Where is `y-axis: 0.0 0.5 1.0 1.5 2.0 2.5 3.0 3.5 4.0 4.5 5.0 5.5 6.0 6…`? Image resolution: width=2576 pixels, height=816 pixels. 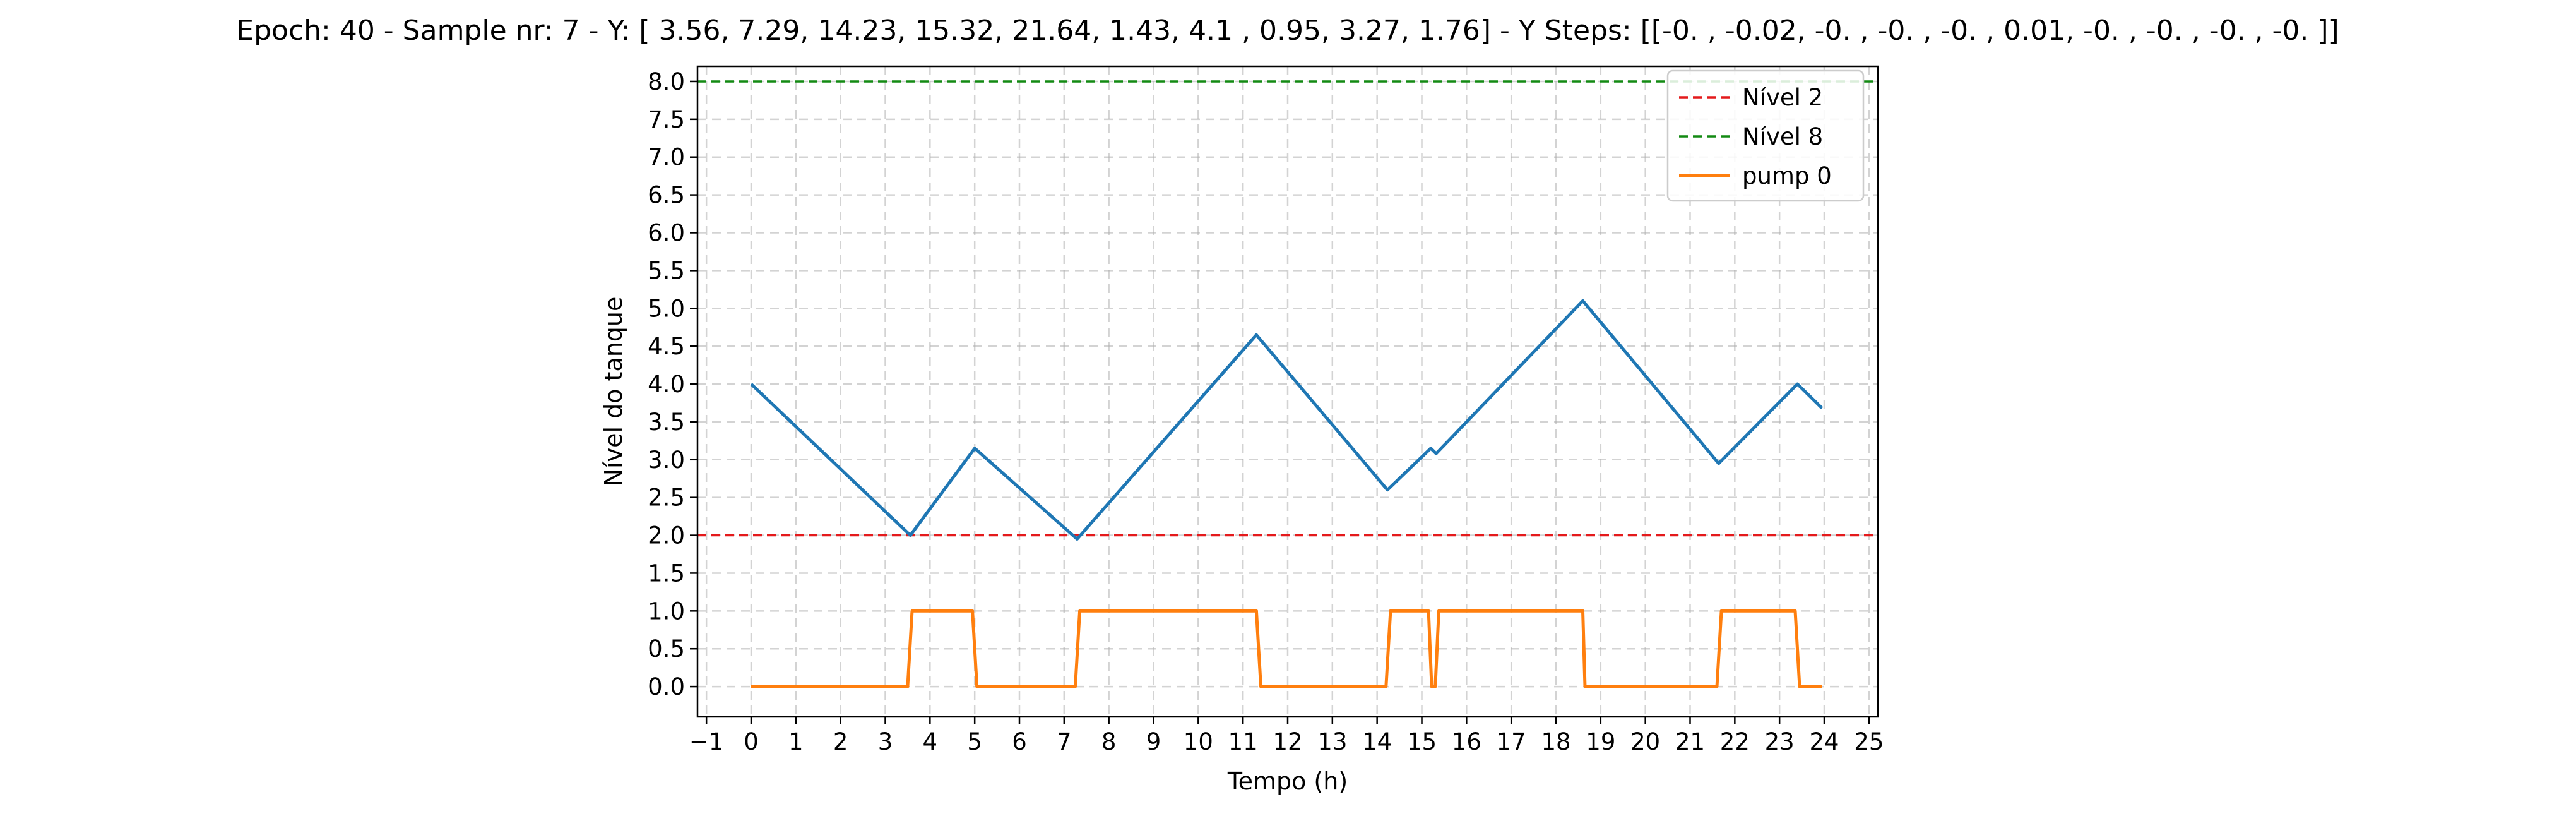 y-axis: 0.0 0.5 1.0 1.5 2.0 2.5 3.0 3.5 4.0 4.5 5.0 5.5 6.0 6… is located at coordinates (673, 384).